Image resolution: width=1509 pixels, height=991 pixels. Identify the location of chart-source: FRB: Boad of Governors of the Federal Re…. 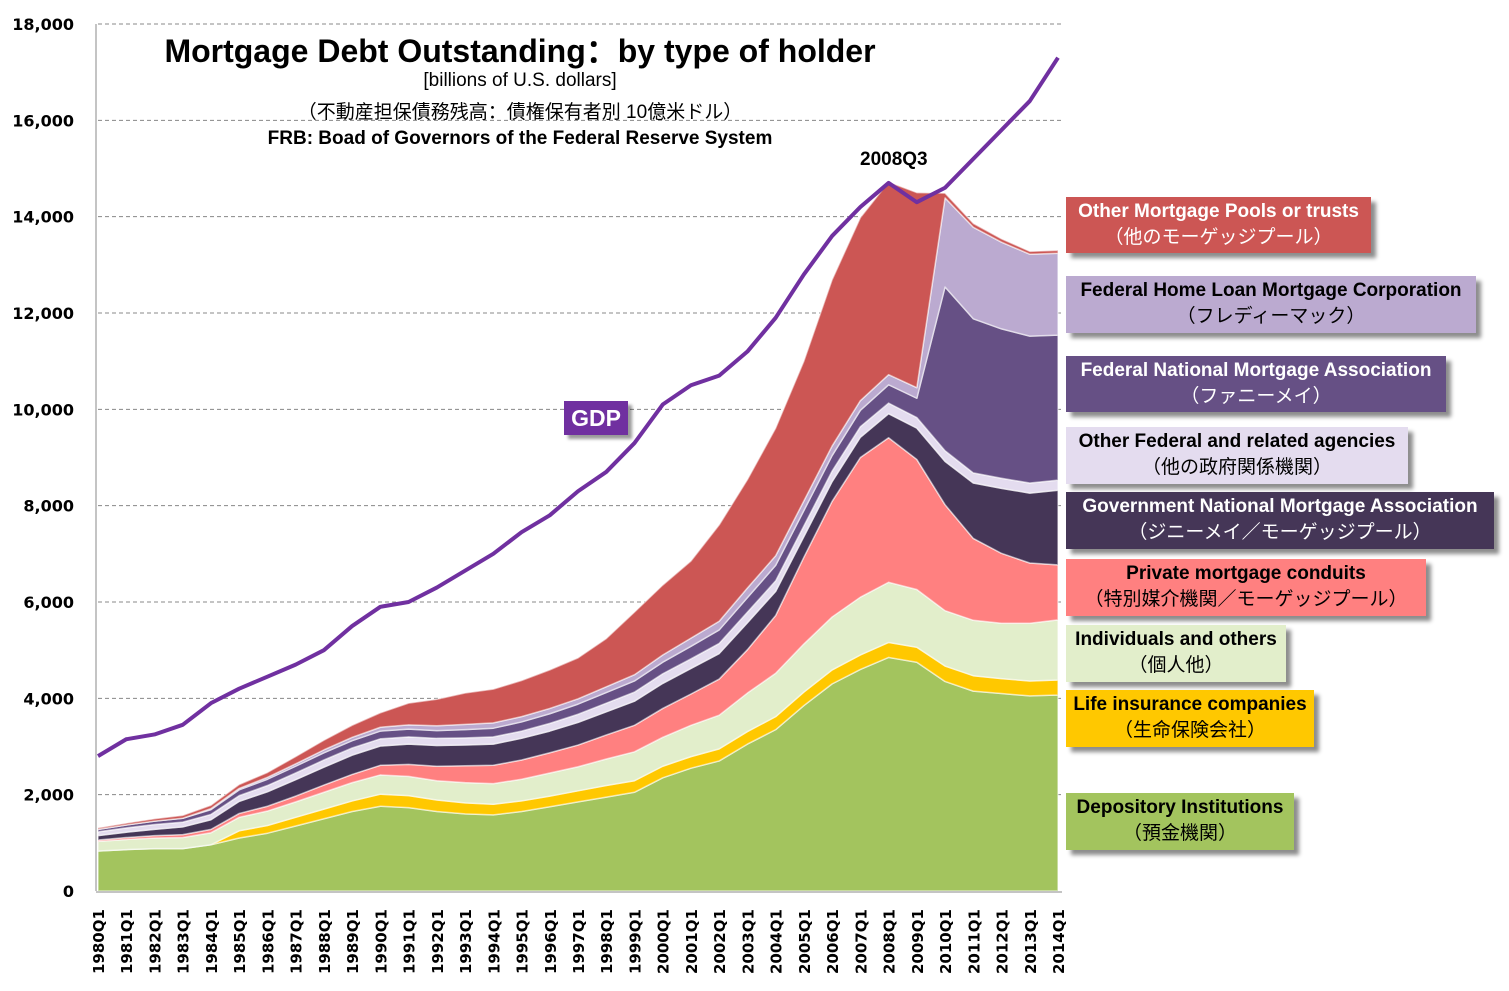
(520, 138).